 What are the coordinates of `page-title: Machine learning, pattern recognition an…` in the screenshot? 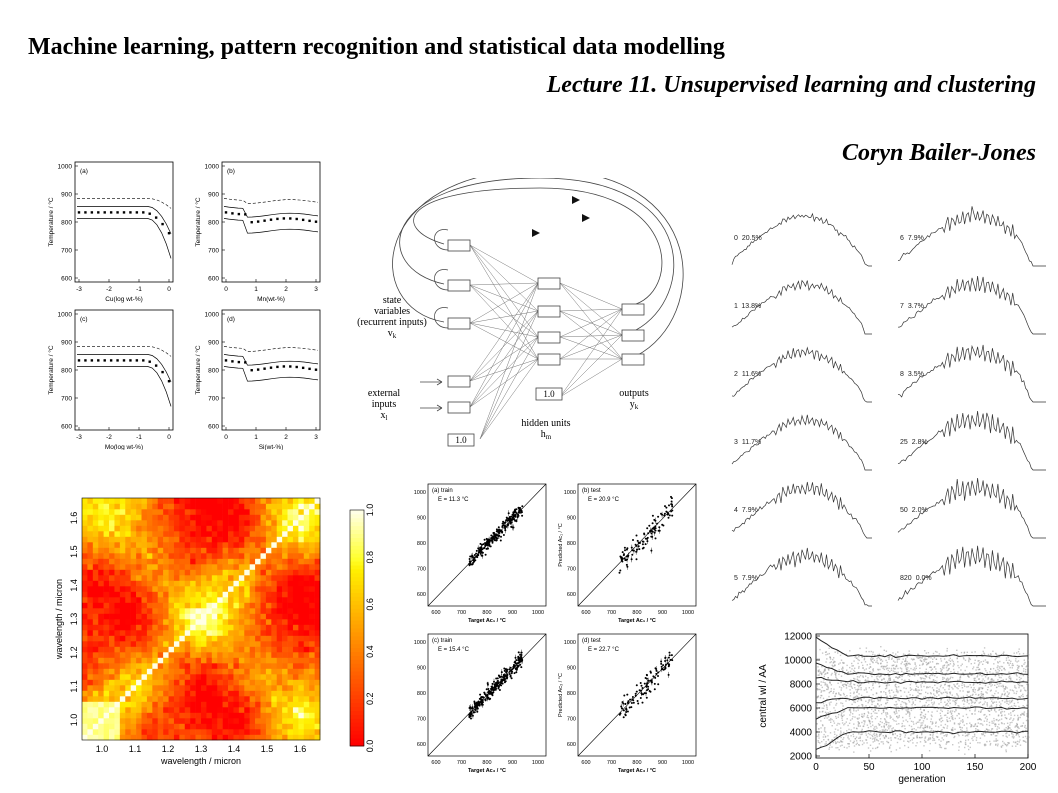 It's located at (376, 47).